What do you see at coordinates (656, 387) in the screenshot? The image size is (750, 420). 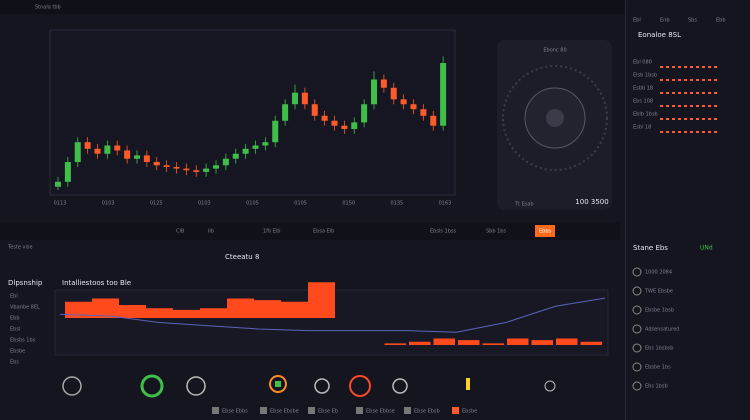 I see `right-item: Ebs 1bsb` at bounding box center [656, 387].